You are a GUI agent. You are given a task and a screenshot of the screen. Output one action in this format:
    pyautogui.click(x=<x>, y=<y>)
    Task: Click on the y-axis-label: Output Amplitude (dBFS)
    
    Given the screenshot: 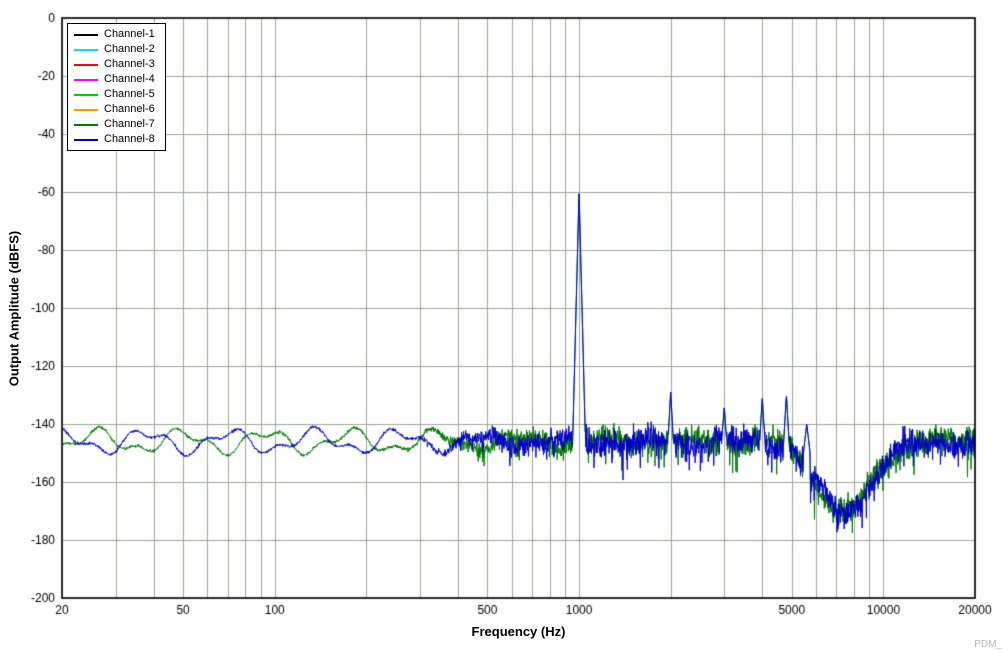 What is the action you would take?
    pyautogui.click(x=14, y=308)
    